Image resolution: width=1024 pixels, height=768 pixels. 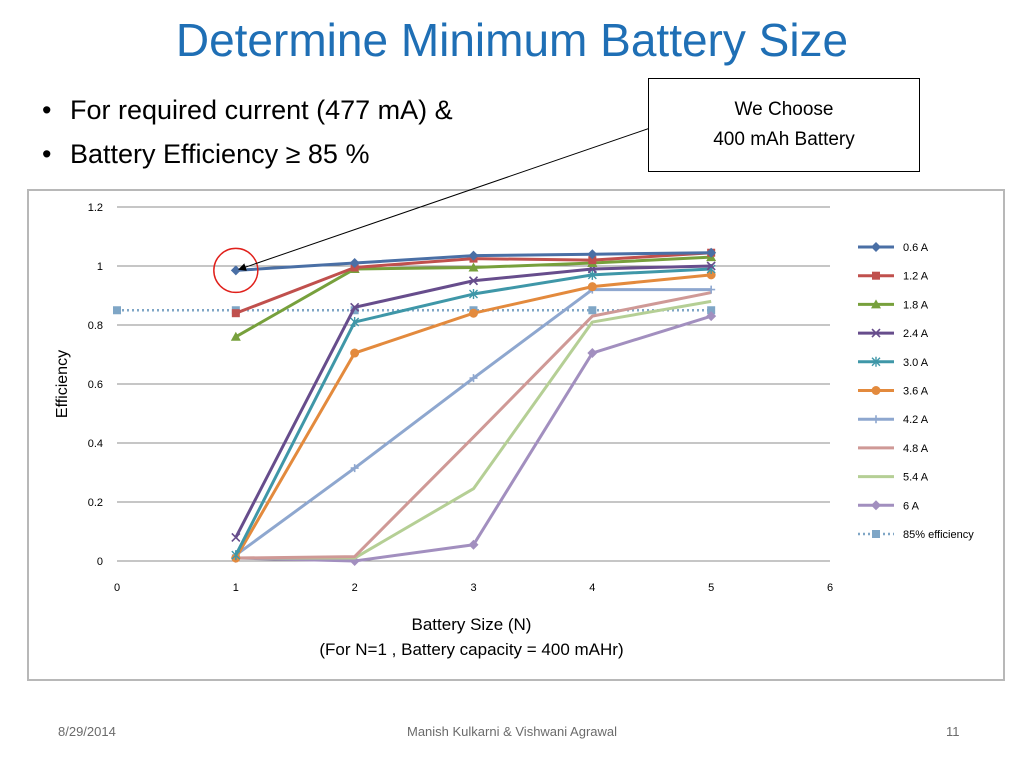 I want to click on y-tick-label: 1.2, so click(x=95, y=208).